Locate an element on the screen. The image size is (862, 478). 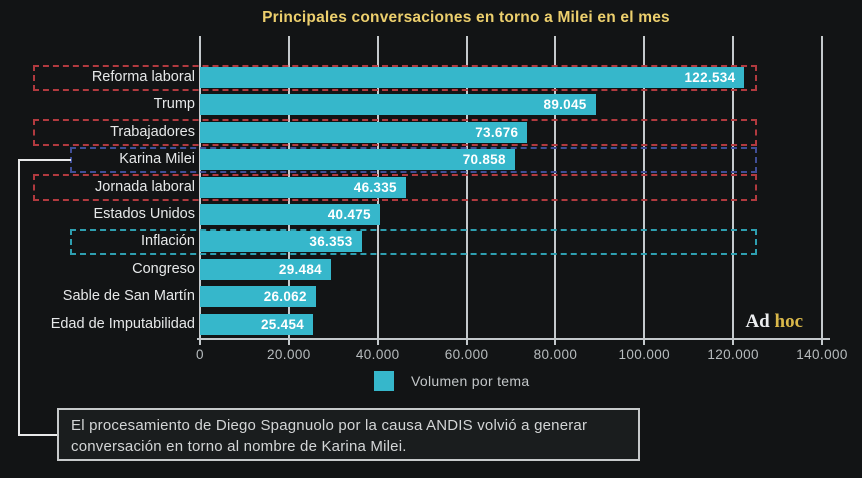
category-label: Edad de Imputabilidad is located at coordinates (122, 323).